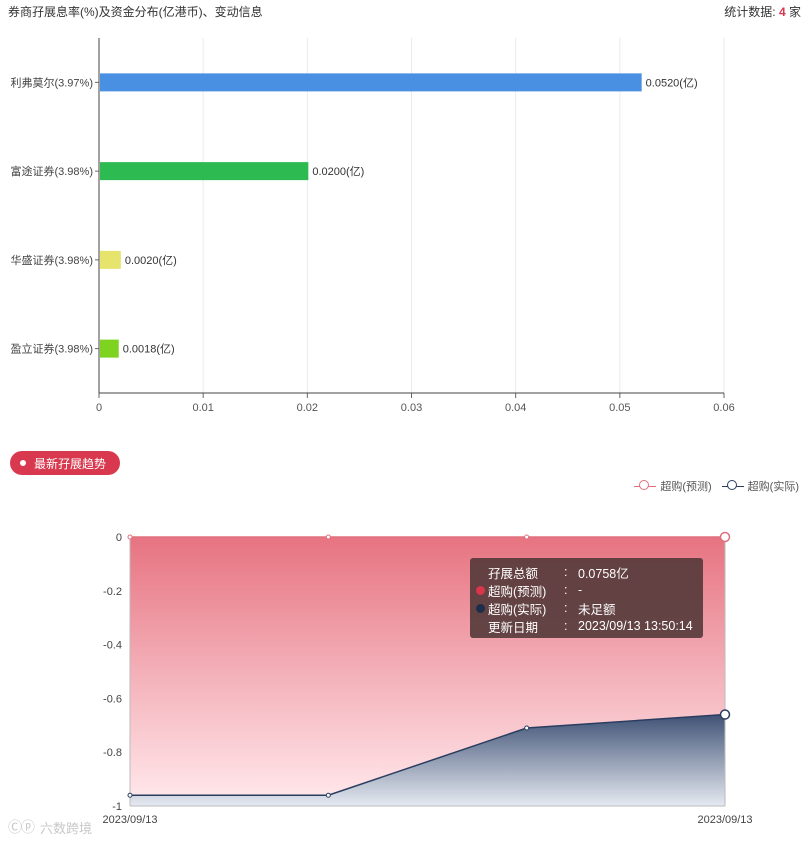  Describe the element at coordinates (119, 538) in the screenshot. I see `area-ytick-label: 0` at that location.